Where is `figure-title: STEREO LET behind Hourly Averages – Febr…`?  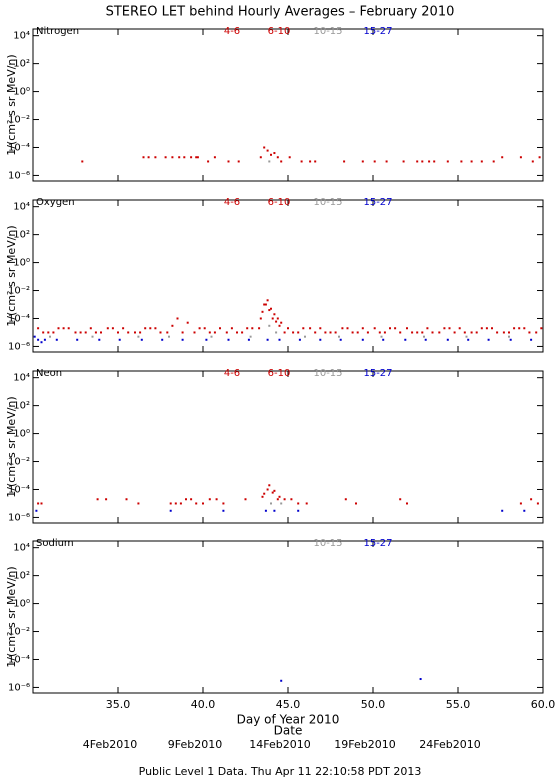
figure-title: STEREO LET behind Hourly Averages – Febr… is located at coordinates (280, 12).